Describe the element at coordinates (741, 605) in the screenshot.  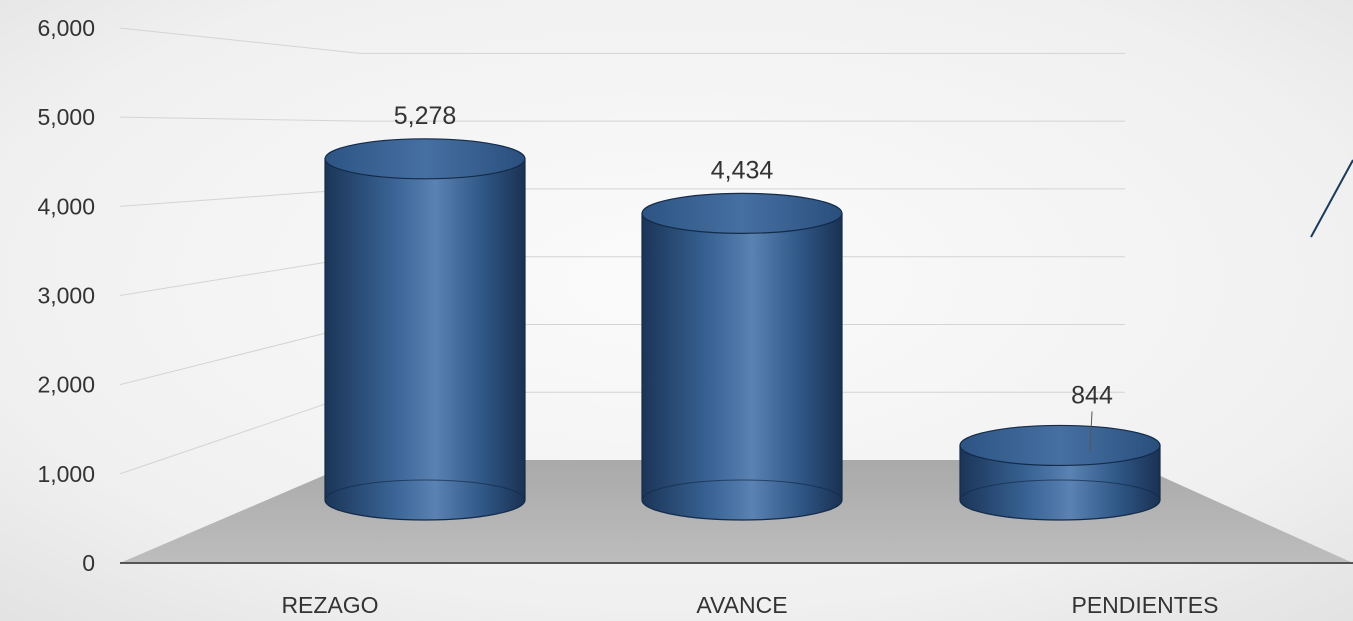
I see `x-tick-label: AVANCE` at that location.